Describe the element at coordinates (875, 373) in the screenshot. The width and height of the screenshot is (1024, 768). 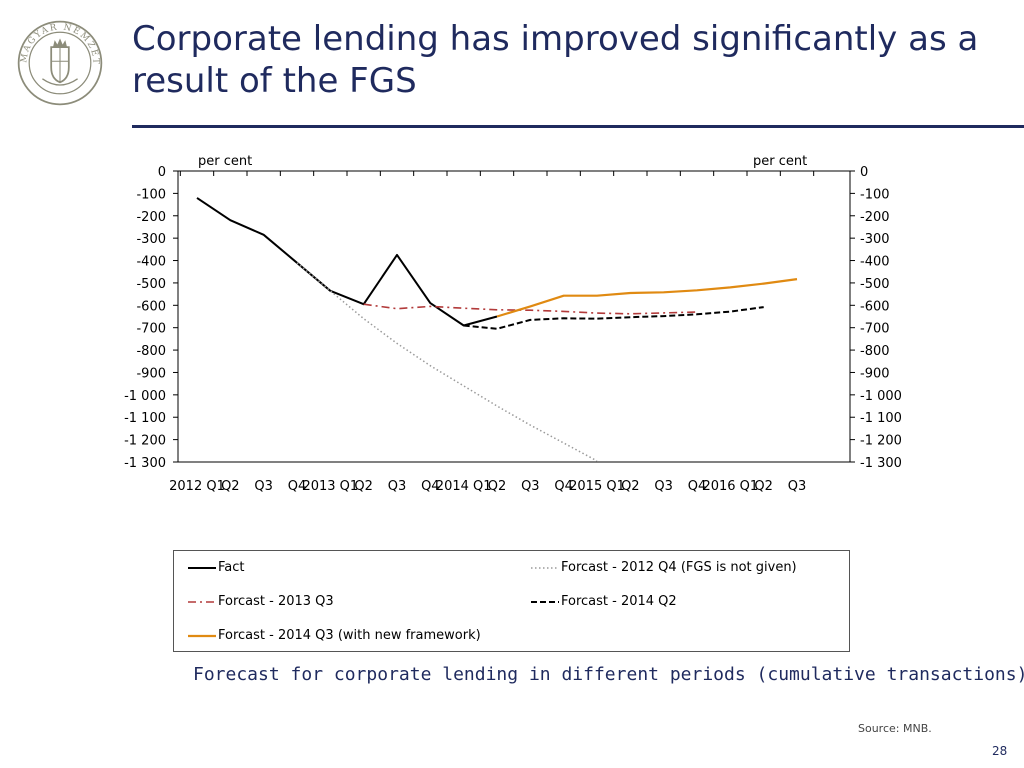
I see `y-tick-label-right: -900` at that location.